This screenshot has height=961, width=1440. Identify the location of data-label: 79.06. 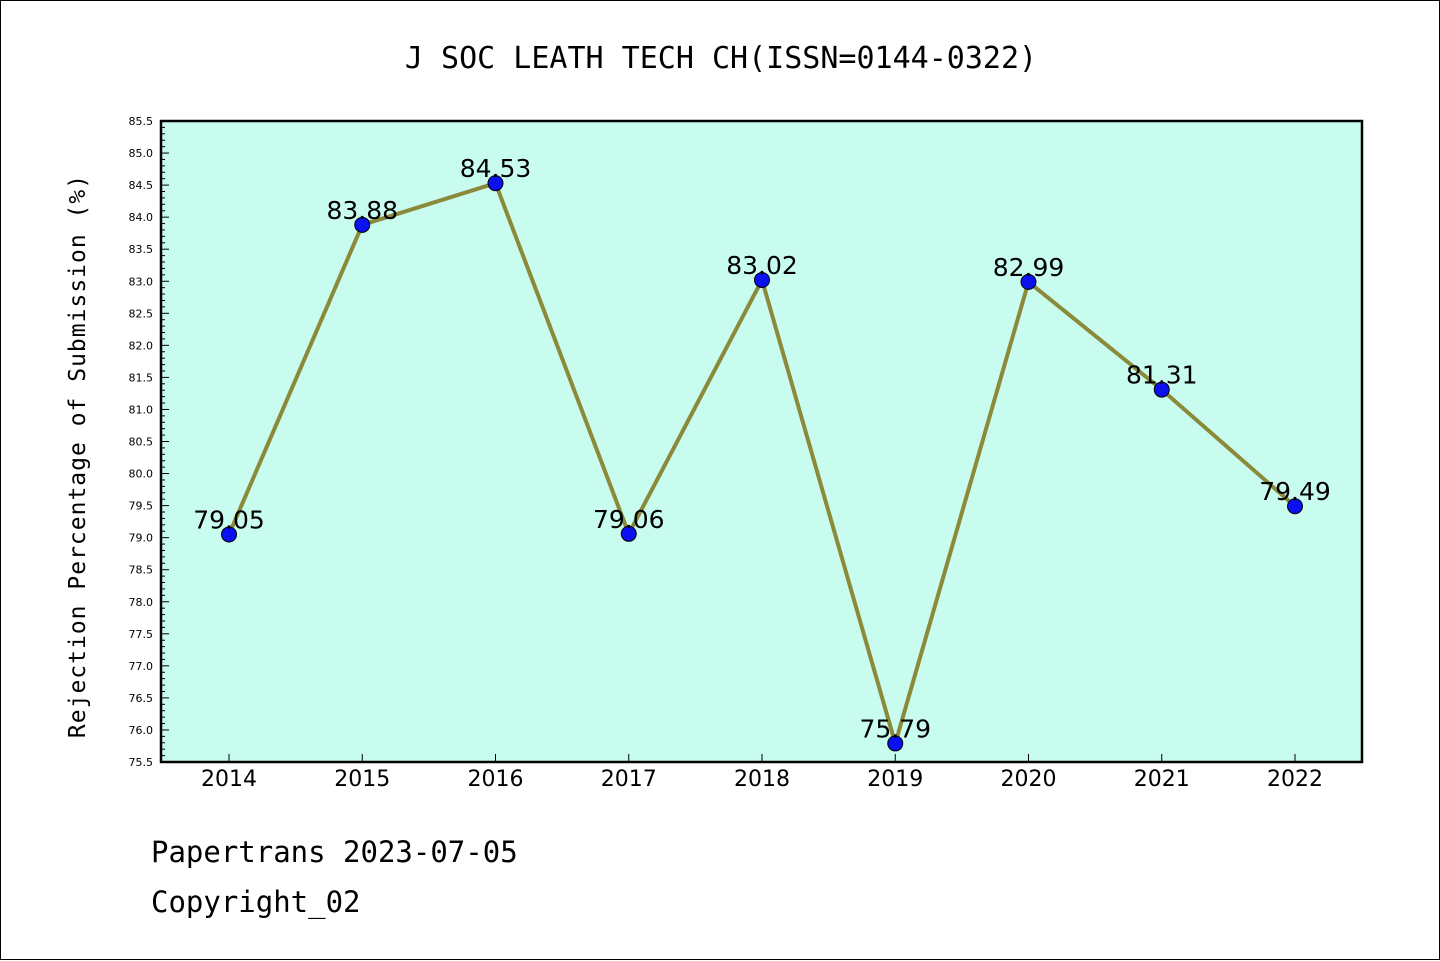
(629, 519).